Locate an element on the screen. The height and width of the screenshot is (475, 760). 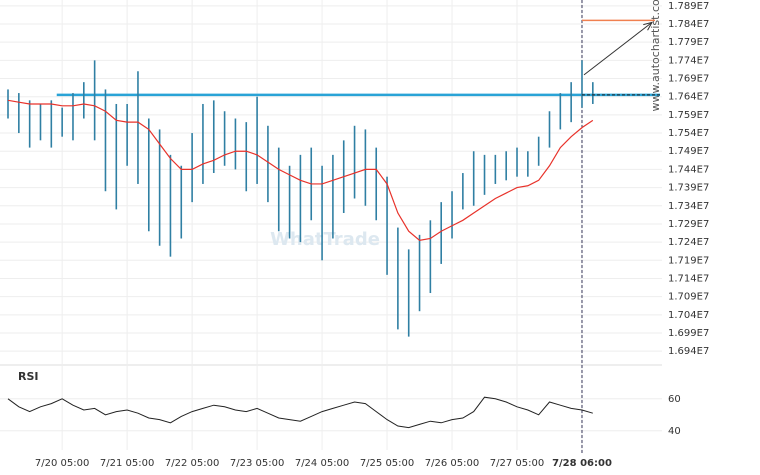
y-tick-label: 1.724E7 is located at coordinates (688, 242).